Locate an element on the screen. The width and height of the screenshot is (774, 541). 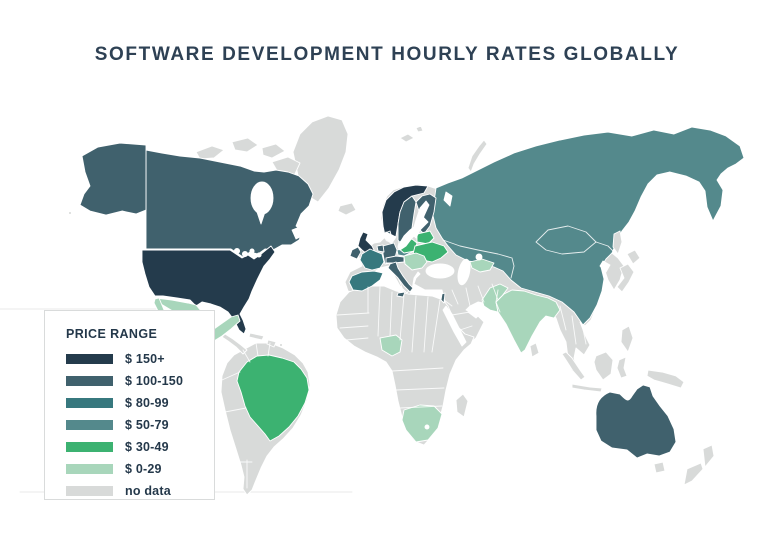
james-bay is located at coordinates (261, 218).